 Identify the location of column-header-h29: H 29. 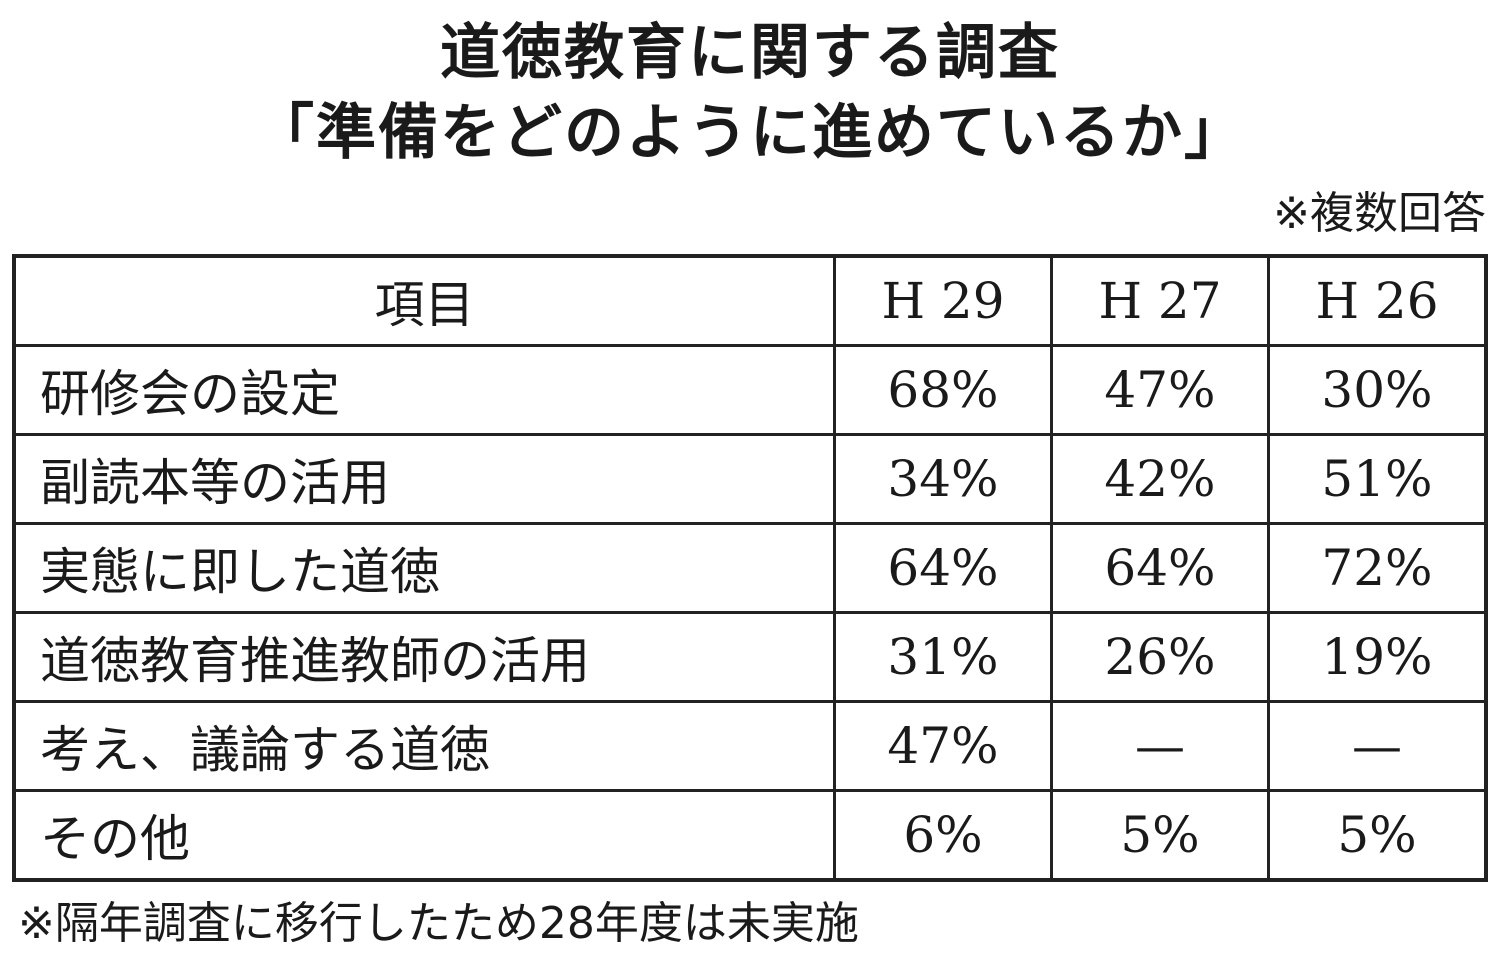
(943, 300).